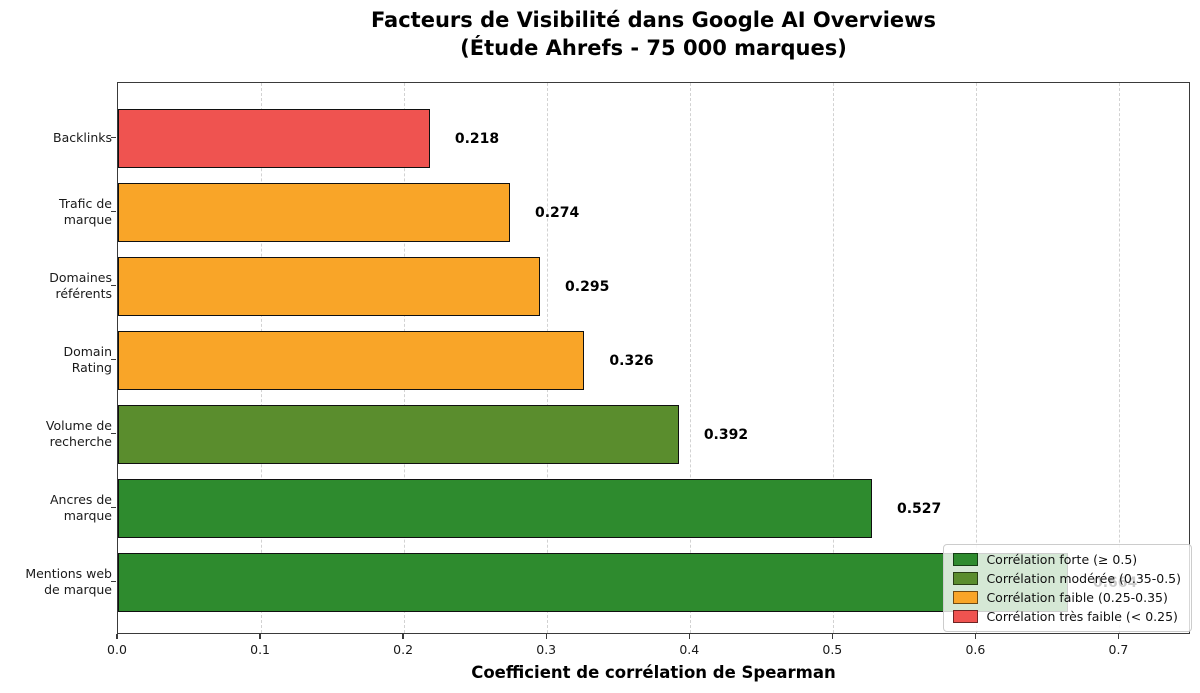 This screenshot has height=693, width=1200. Describe the element at coordinates (80, 285) in the screenshot. I see `y-axis-category-label: Domaines référents` at that location.